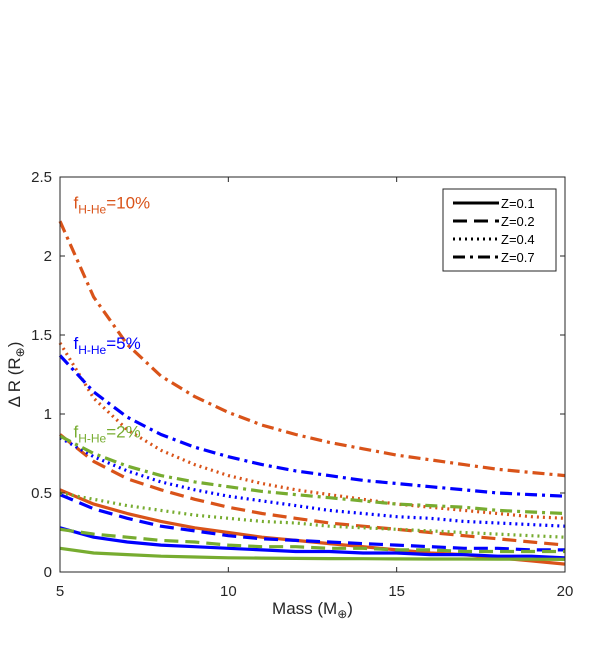  I want to click on x-tick-label: 20, so click(565, 591).